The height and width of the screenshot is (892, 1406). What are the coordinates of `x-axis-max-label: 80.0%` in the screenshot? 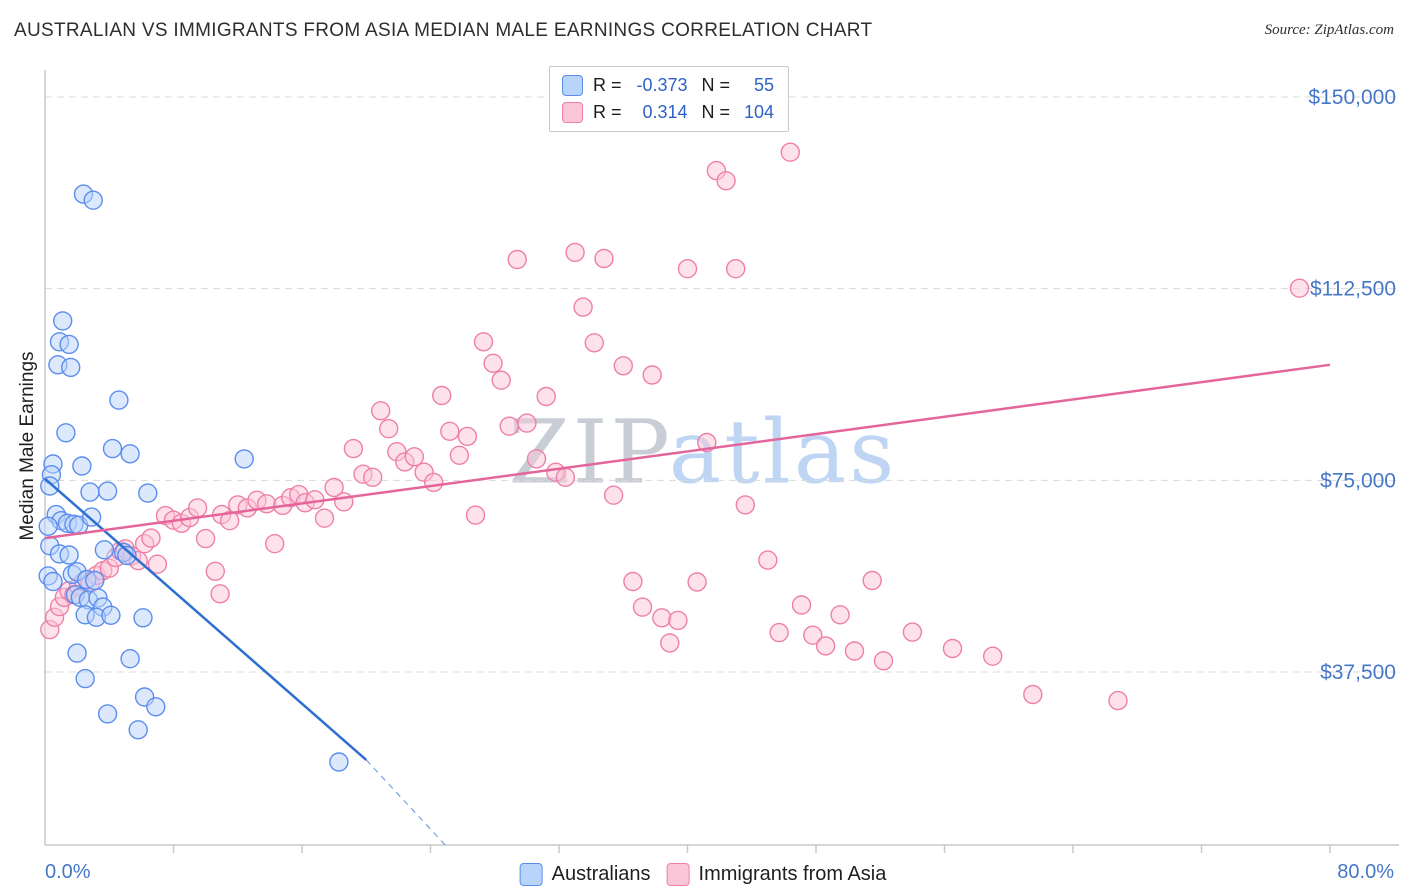 It's located at (1365, 872).